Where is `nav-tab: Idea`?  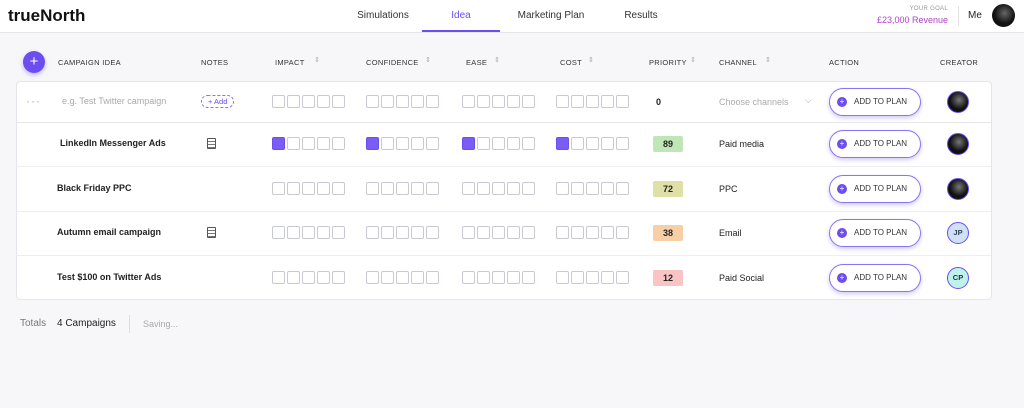
nav-tab: Idea is located at coordinates (461, 15).